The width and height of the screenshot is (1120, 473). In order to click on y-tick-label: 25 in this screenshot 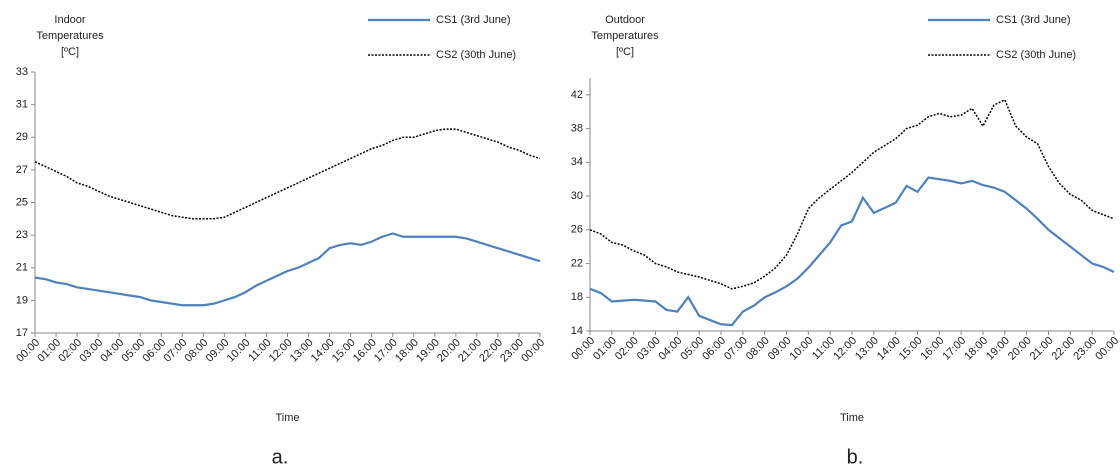, I will do `click(22, 202)`.